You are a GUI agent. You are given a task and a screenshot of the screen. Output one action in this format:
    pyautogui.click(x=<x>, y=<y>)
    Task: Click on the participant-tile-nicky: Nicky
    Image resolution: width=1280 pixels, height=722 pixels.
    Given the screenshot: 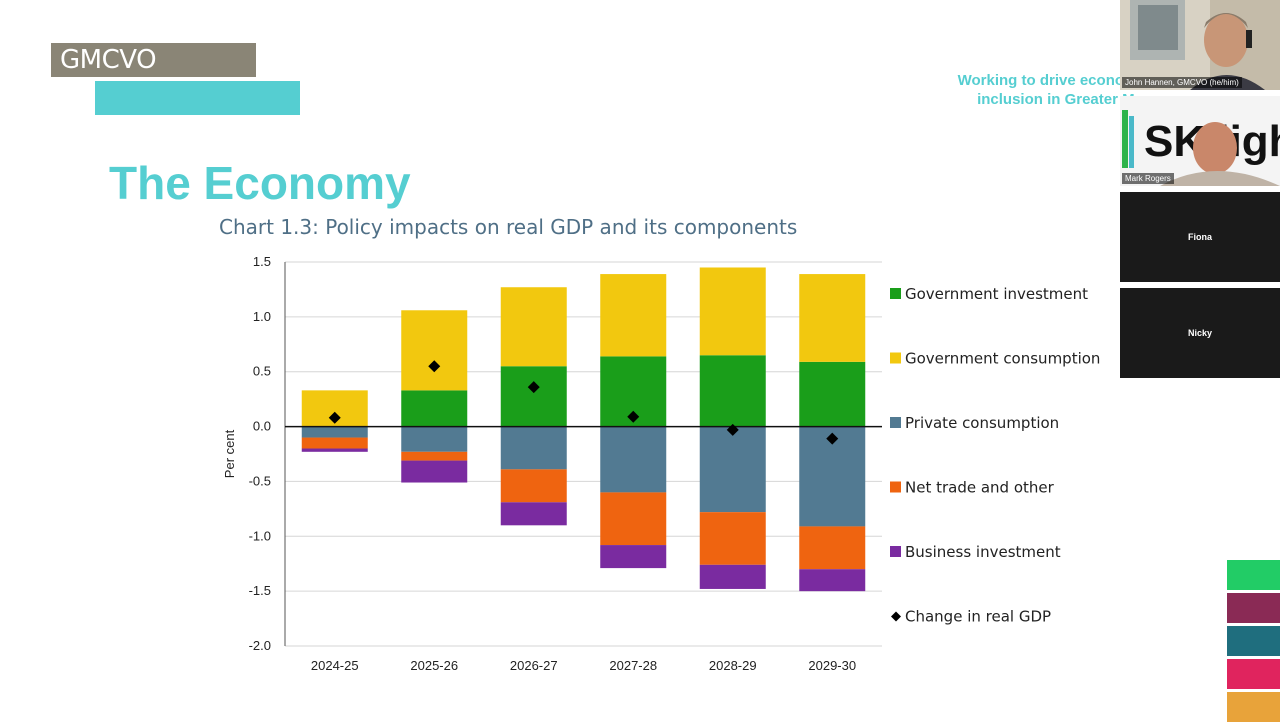 What is the action you would take?
    pyautogui.click(x=1200, y=333)
    